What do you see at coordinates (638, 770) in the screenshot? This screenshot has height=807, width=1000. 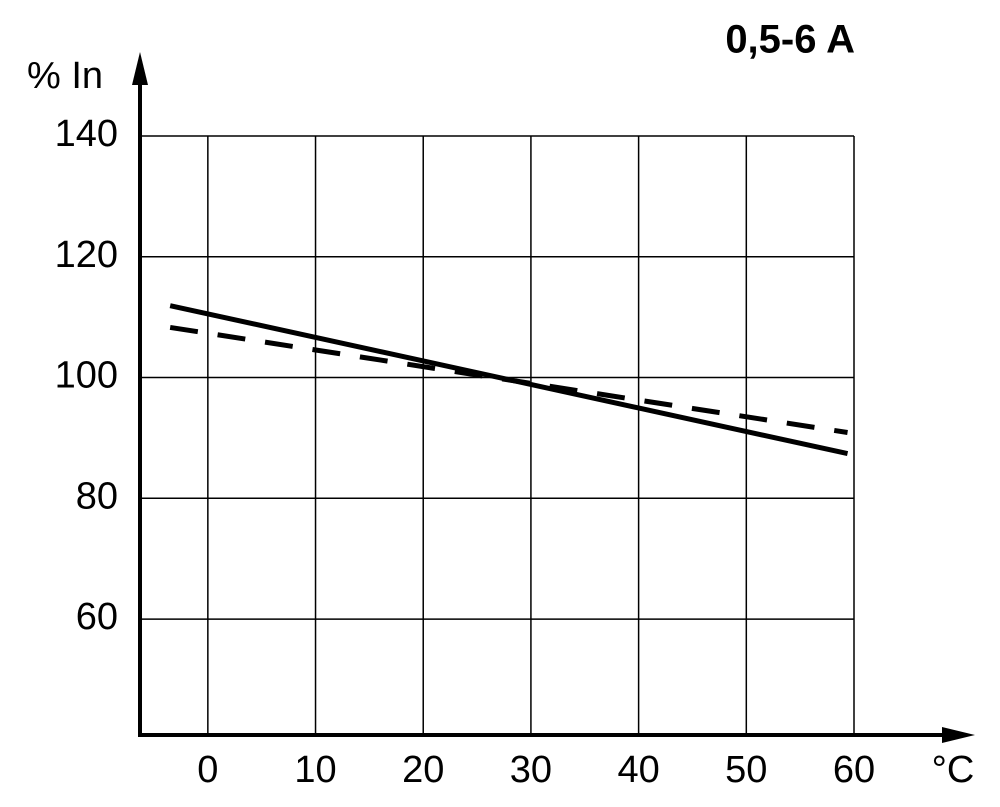 I see `x-tick-label: 40` at bounding box center [638, 770].